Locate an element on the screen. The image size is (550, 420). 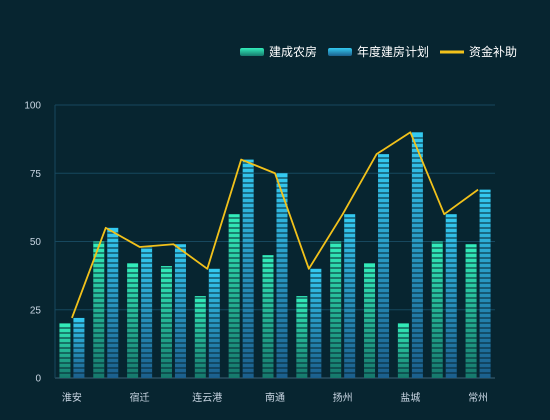
y-tick-label: 25 is located at coordinates (36, 310).